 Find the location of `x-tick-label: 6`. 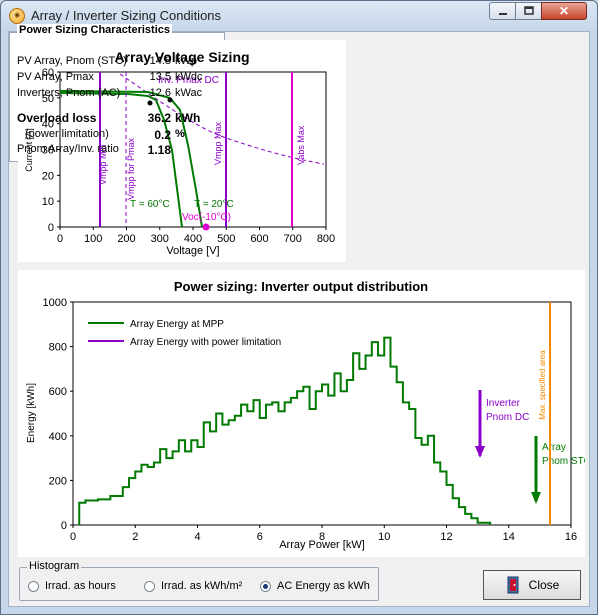

x-tick-label: 6 is located at coordinates (260, 537).